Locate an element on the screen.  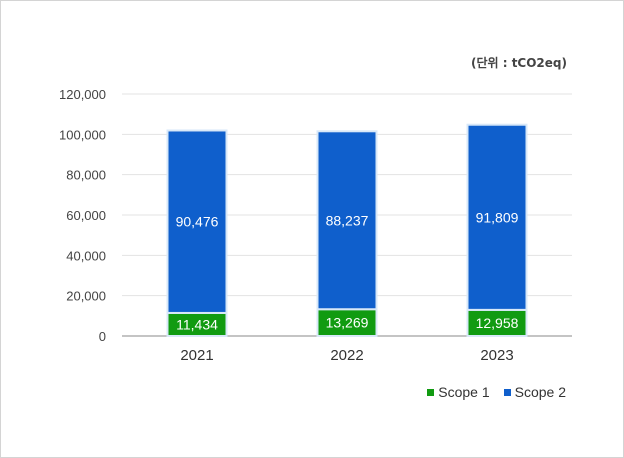
legend-item-scope2: Scope 2 is located at coordinates (534, 392).